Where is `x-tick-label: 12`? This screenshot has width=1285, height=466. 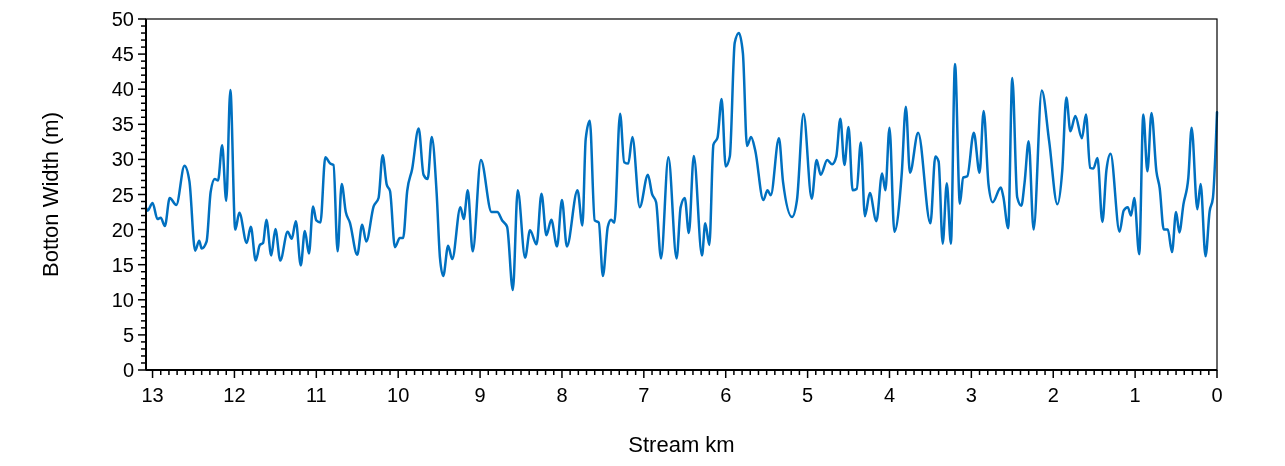
x-tick-label: 12 is located at coordinates (234, 395).